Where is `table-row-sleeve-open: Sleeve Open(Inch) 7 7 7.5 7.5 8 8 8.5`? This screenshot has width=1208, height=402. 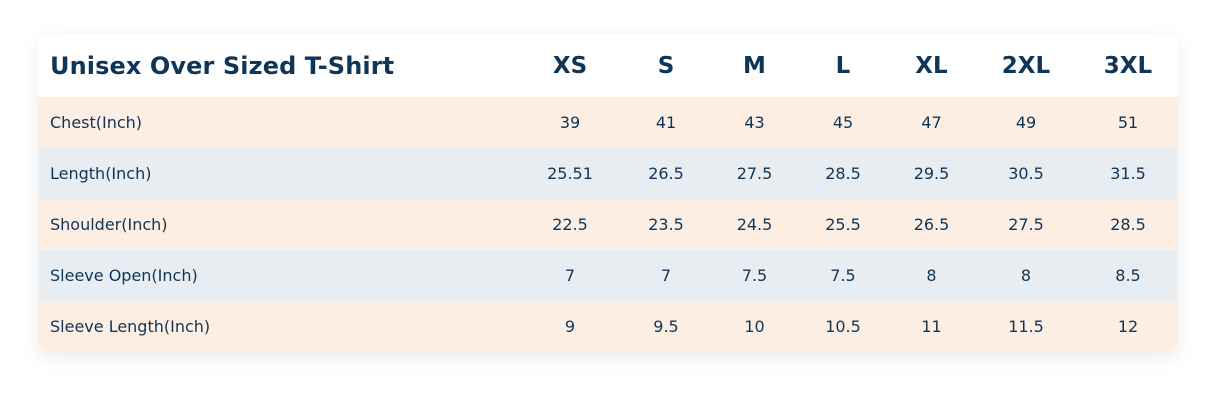 table-row-sleeve-open: Sleeve Open(Inch) 7 7 7.5 7.5 8 8 8.5 is located at coordinates (608, 275).